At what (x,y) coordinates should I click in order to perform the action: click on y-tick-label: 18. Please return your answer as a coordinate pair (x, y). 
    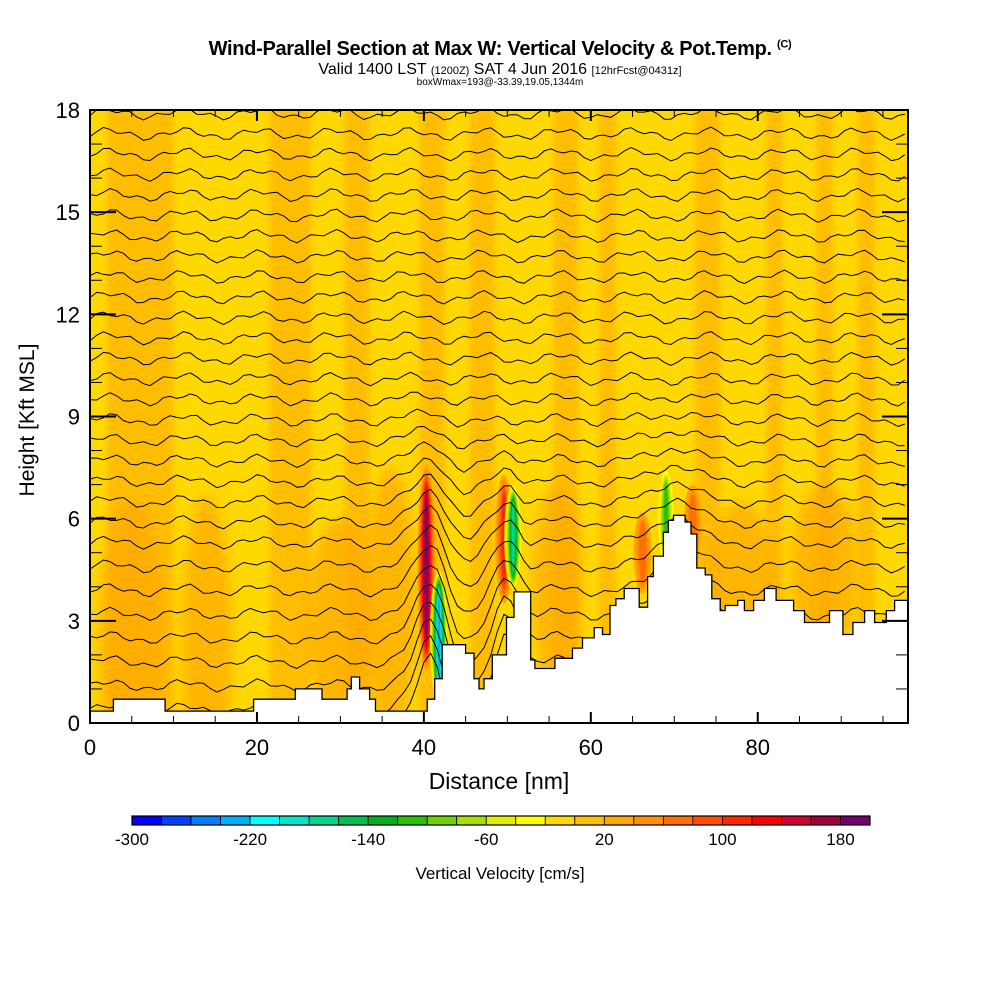
    Looking at the image, I should click on (68, 110).